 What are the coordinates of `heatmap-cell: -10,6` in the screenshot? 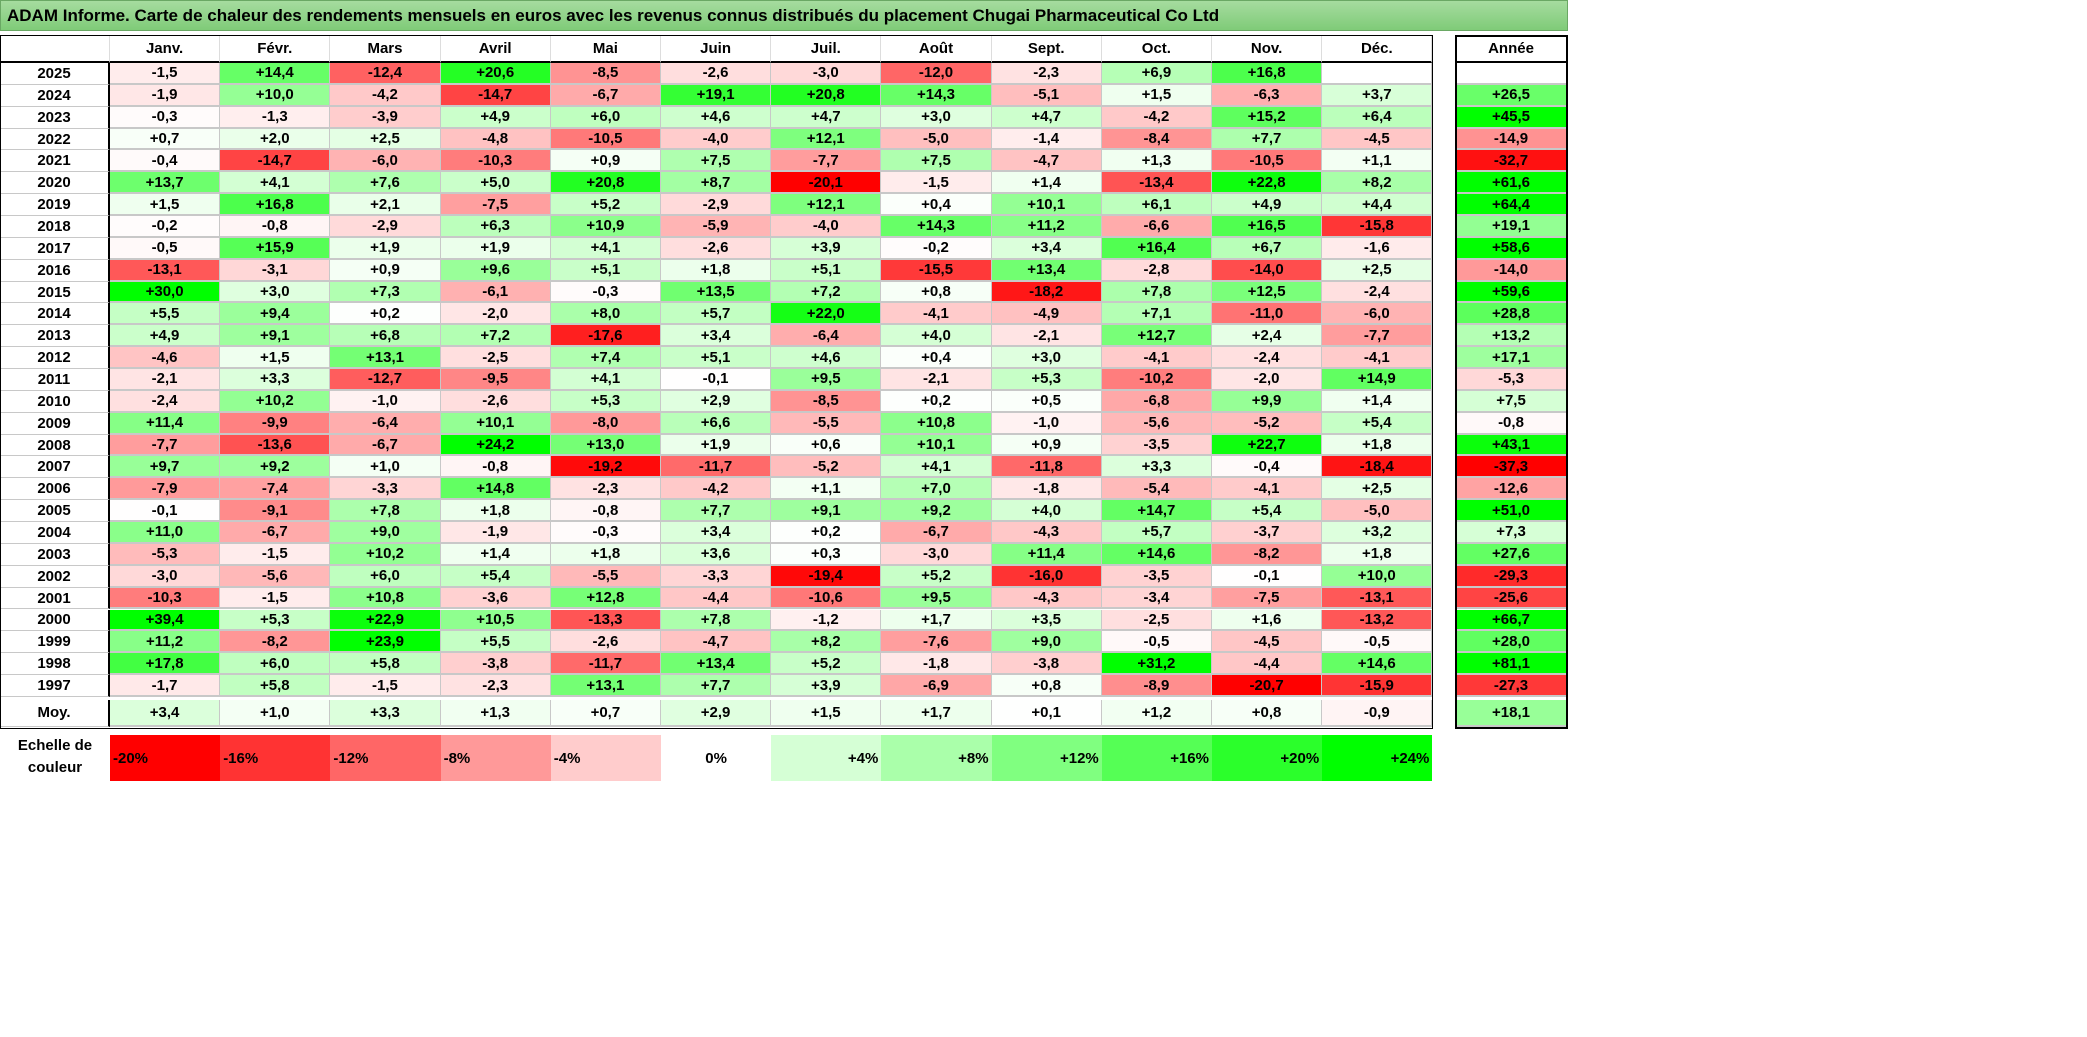 It's located at (826, 598).